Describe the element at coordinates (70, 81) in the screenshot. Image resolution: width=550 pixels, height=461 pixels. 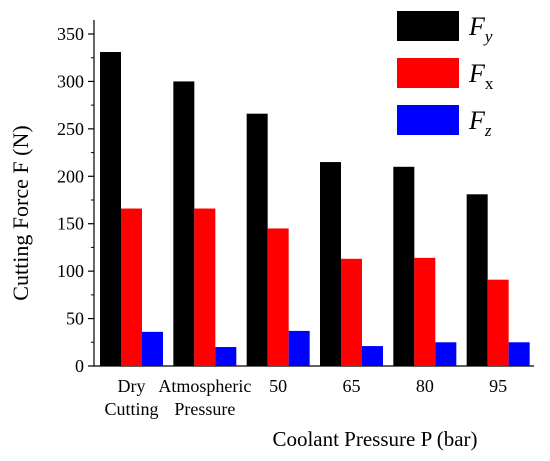
I see `y-tick-label: 300` at that location.